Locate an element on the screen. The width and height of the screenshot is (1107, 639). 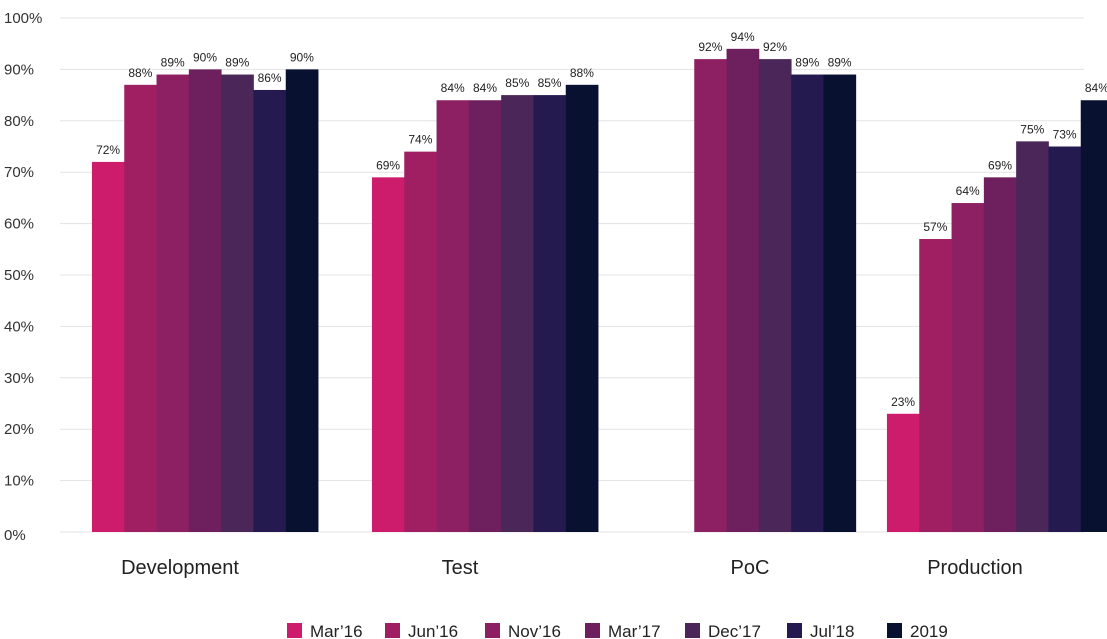
category-labels: Development Test PoC Production is located at coordinates (572, 568).